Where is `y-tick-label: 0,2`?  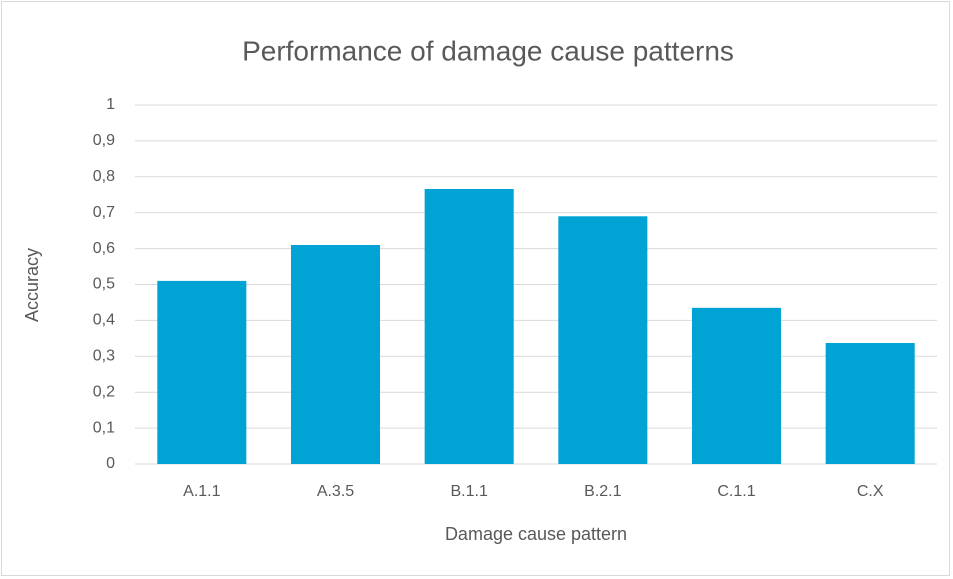
y-tick-label: 0,2 is located at coordinates (104, 391).